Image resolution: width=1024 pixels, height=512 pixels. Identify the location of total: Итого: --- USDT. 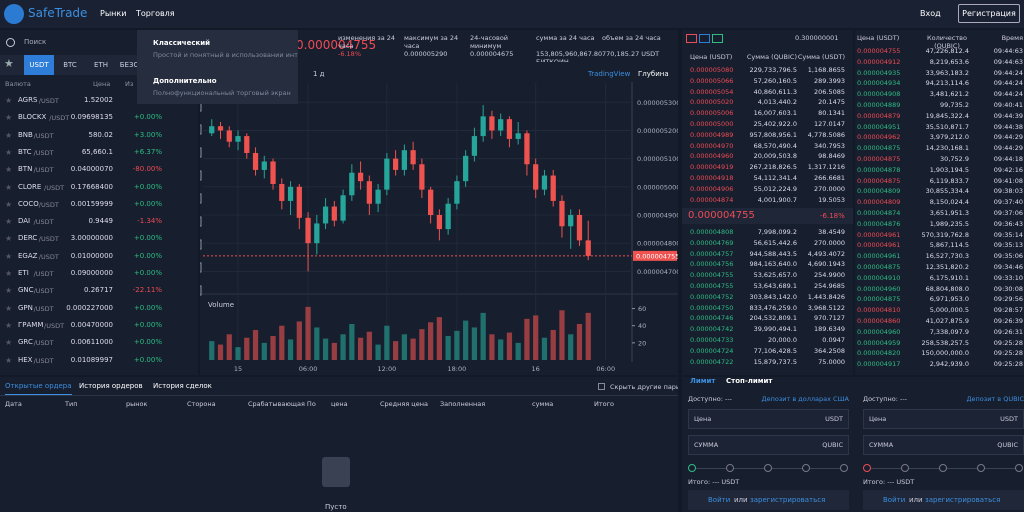
(714, 482).